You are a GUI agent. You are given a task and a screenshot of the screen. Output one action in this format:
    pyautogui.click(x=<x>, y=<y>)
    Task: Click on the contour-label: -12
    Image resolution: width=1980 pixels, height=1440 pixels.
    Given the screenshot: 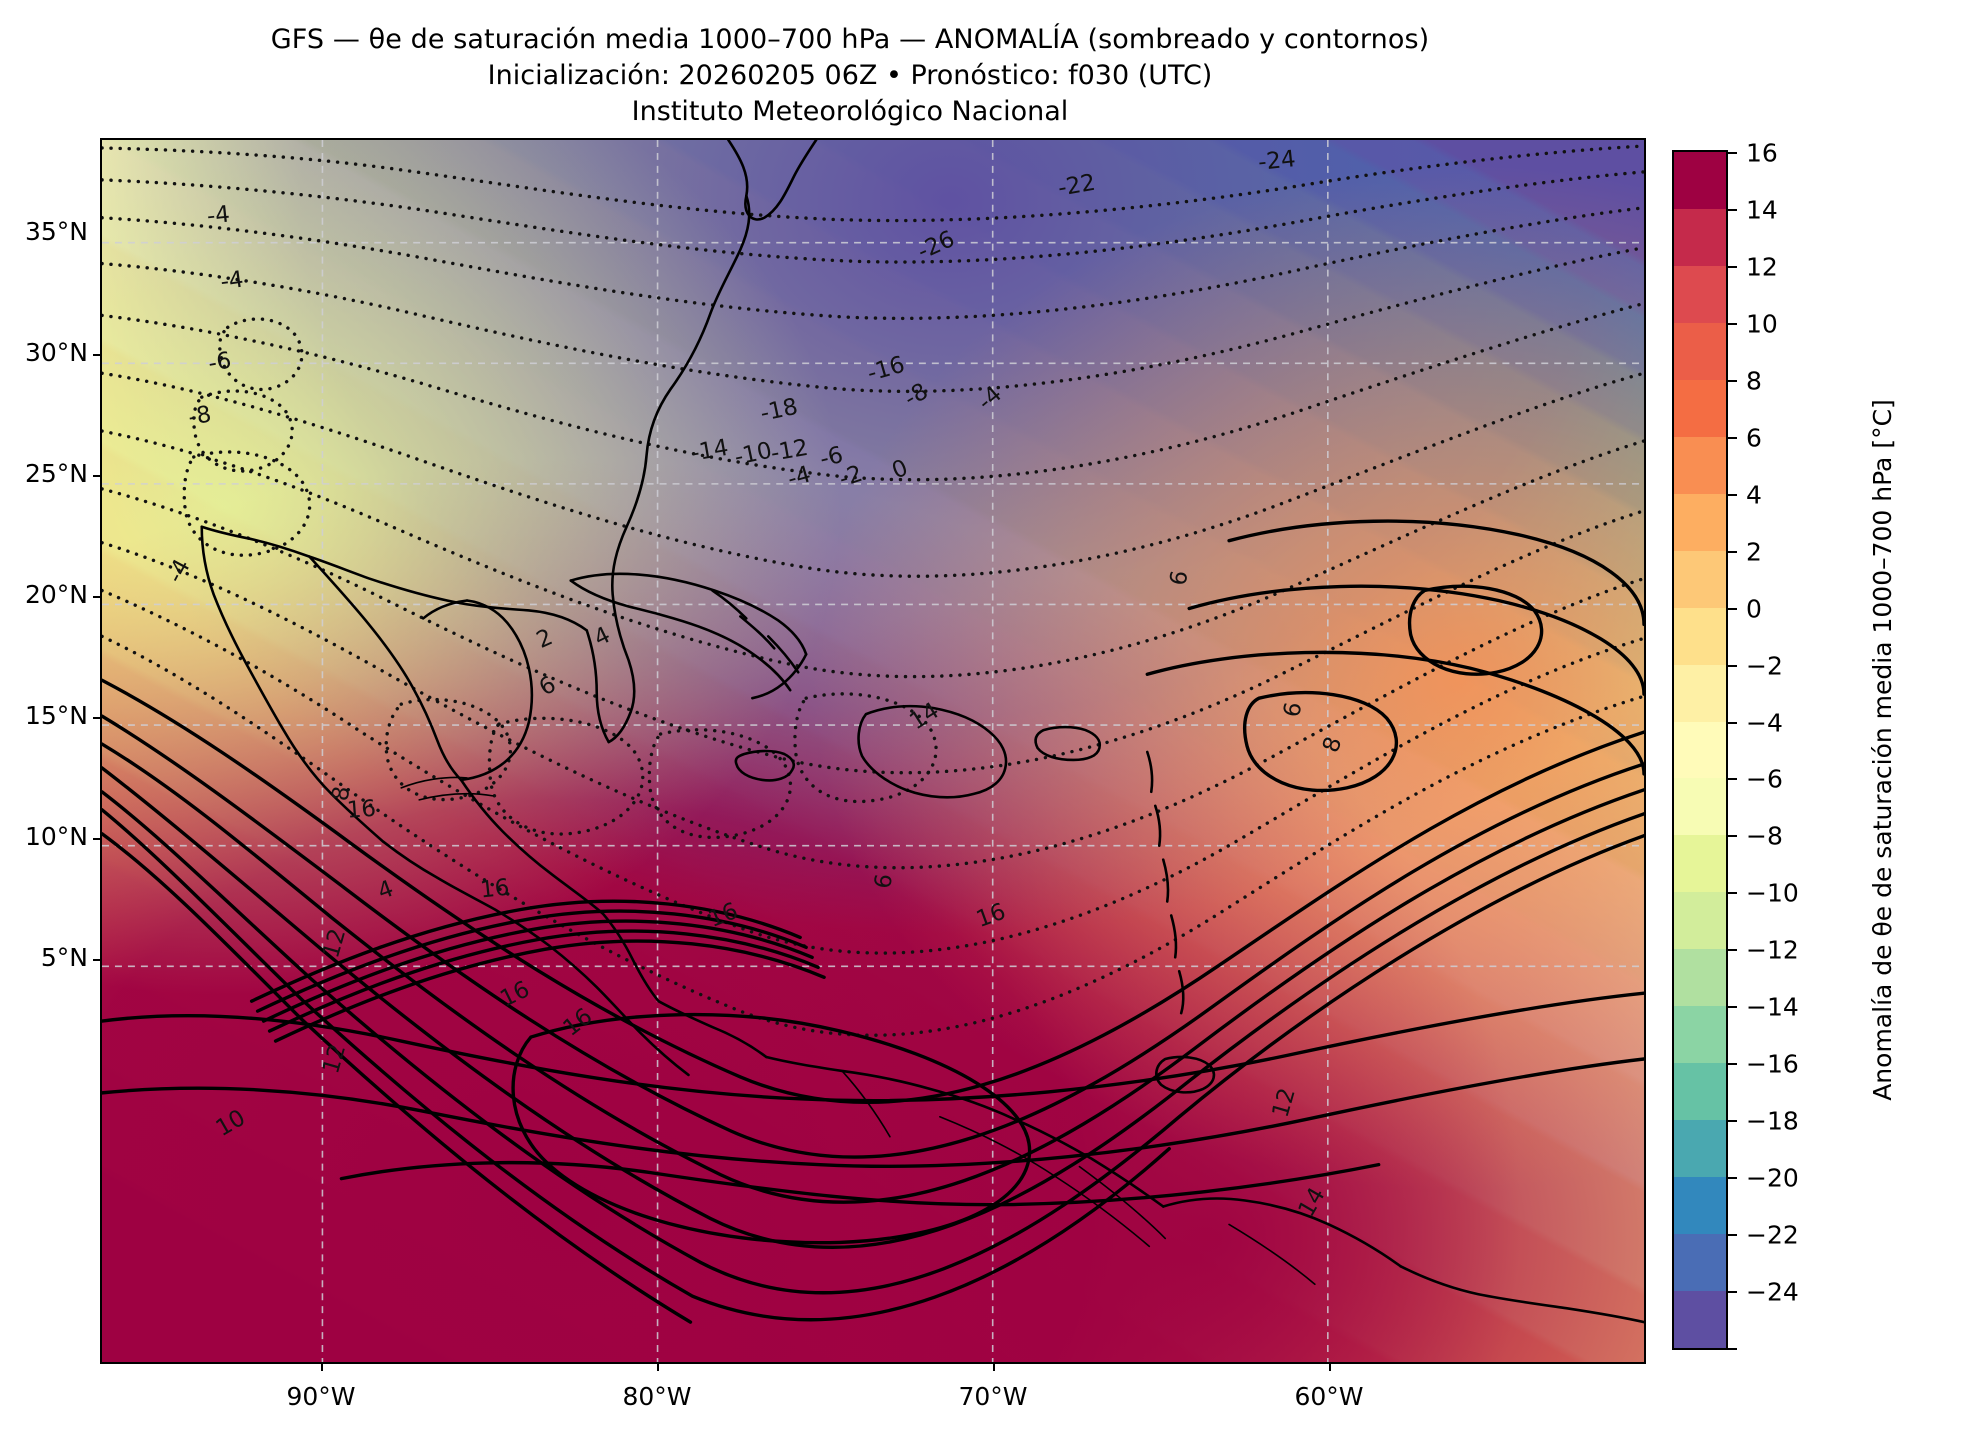 What is the action you would take?
    pyautogui.click(x=789, y=451)
    